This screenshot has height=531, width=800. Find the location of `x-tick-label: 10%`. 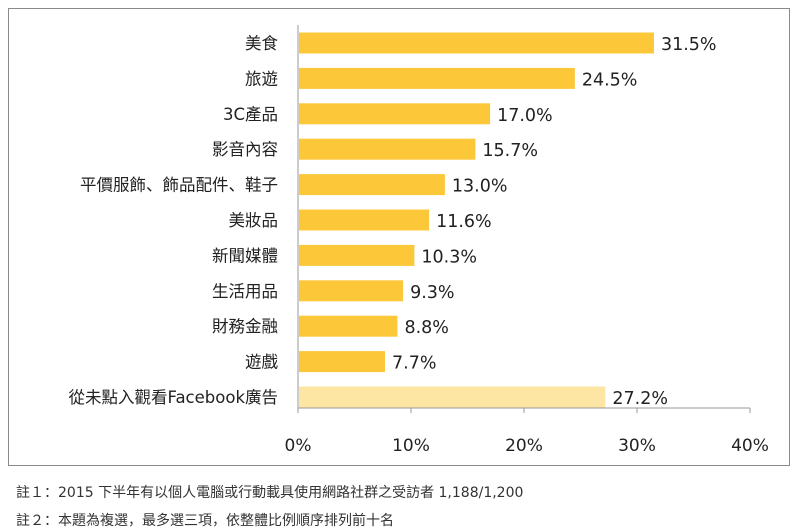

x-tick-label: 10% is located at coordinates (411, 446).